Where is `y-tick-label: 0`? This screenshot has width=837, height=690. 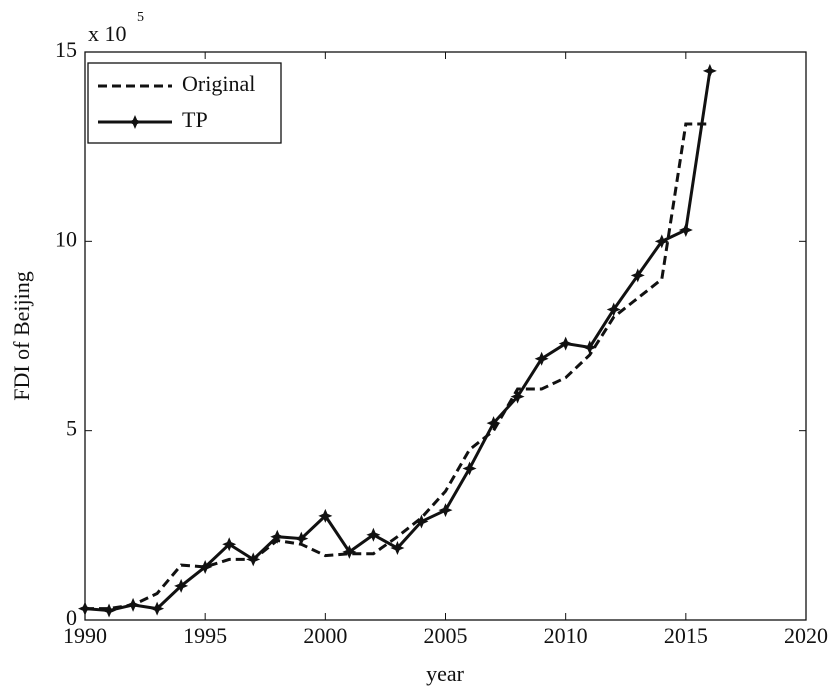 y-tick-label: 0 is located at coordinates (71, 617).